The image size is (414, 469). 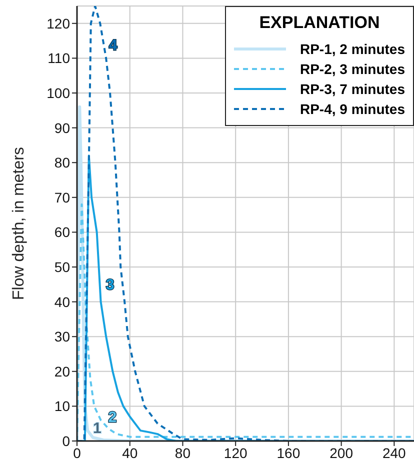 I want to click on x-tick-label: 160, so click(x=288, y=452).